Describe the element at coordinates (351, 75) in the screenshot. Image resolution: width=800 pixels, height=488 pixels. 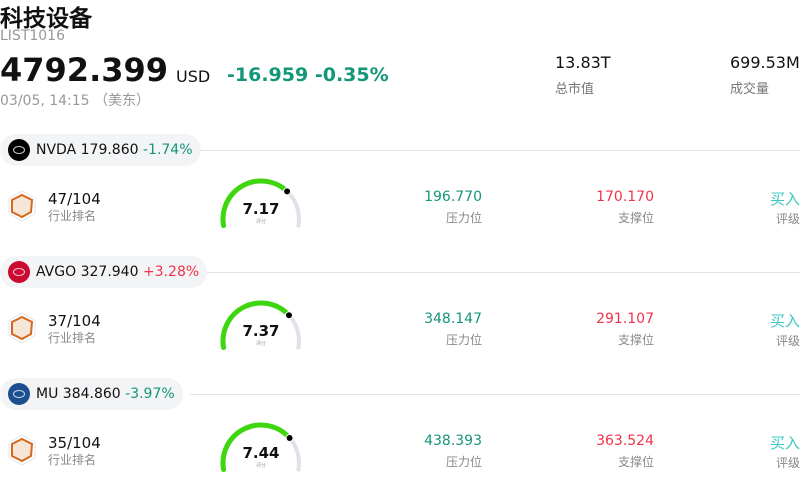
I see `change-percent: -0.35%` at that location.